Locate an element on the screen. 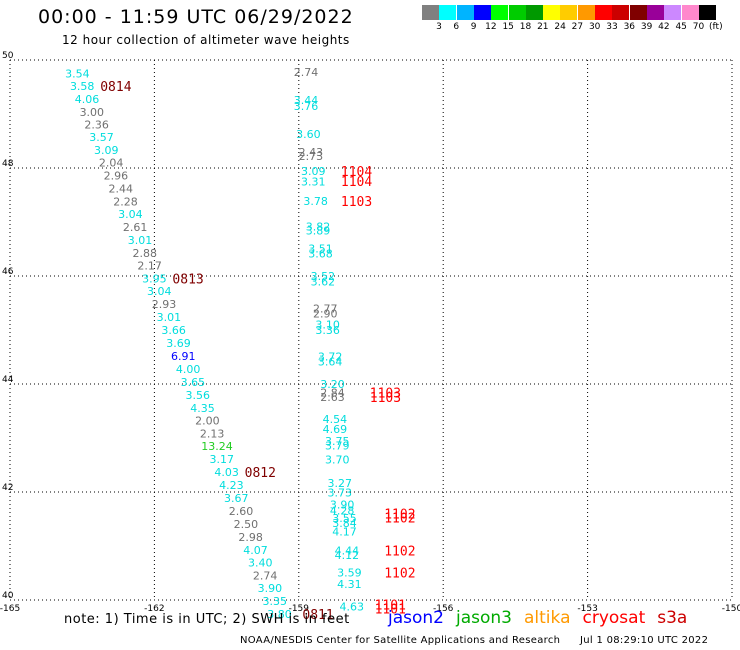 Image resolution: width=740 pixels, height=650 pixels. wave-height-label: 4.54 is located at coordinates (335, 419).